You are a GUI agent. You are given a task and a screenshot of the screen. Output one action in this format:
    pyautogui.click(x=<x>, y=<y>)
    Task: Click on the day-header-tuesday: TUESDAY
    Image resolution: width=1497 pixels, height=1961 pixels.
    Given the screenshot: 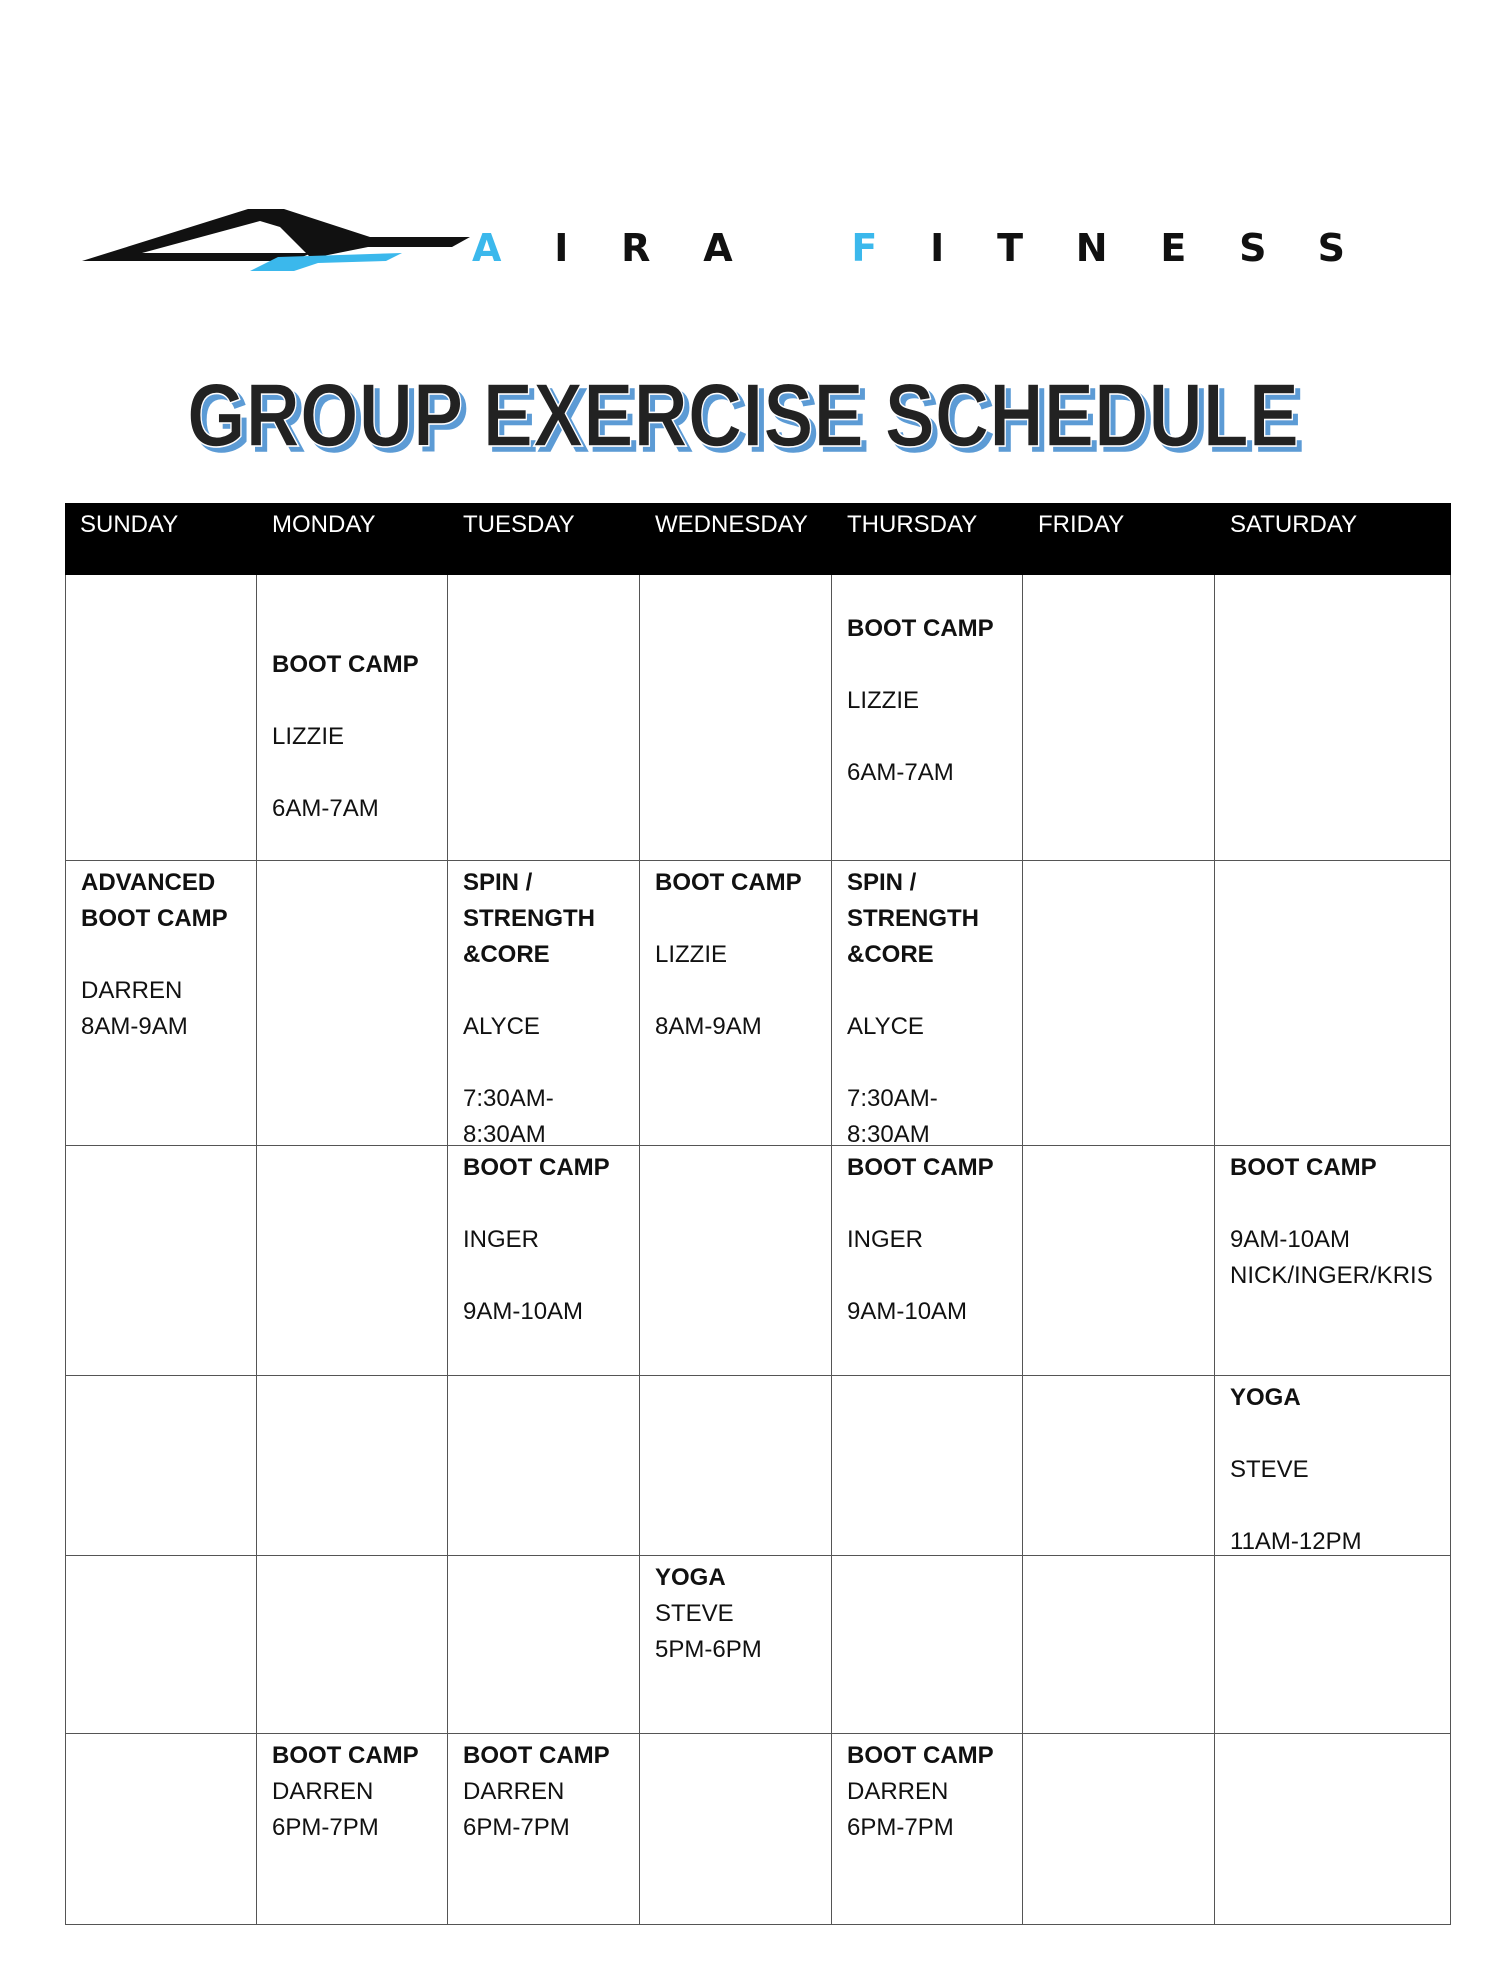 What is the action you would take?
    pyautogui.click(x=519, y=524)
    